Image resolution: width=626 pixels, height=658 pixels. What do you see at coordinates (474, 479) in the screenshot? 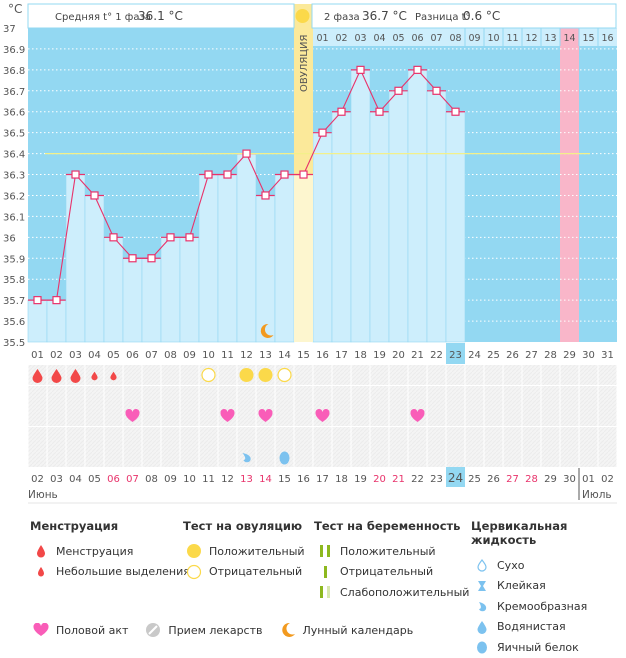
I see `calendar-date-label: 25` at bounding box center [474, 479].